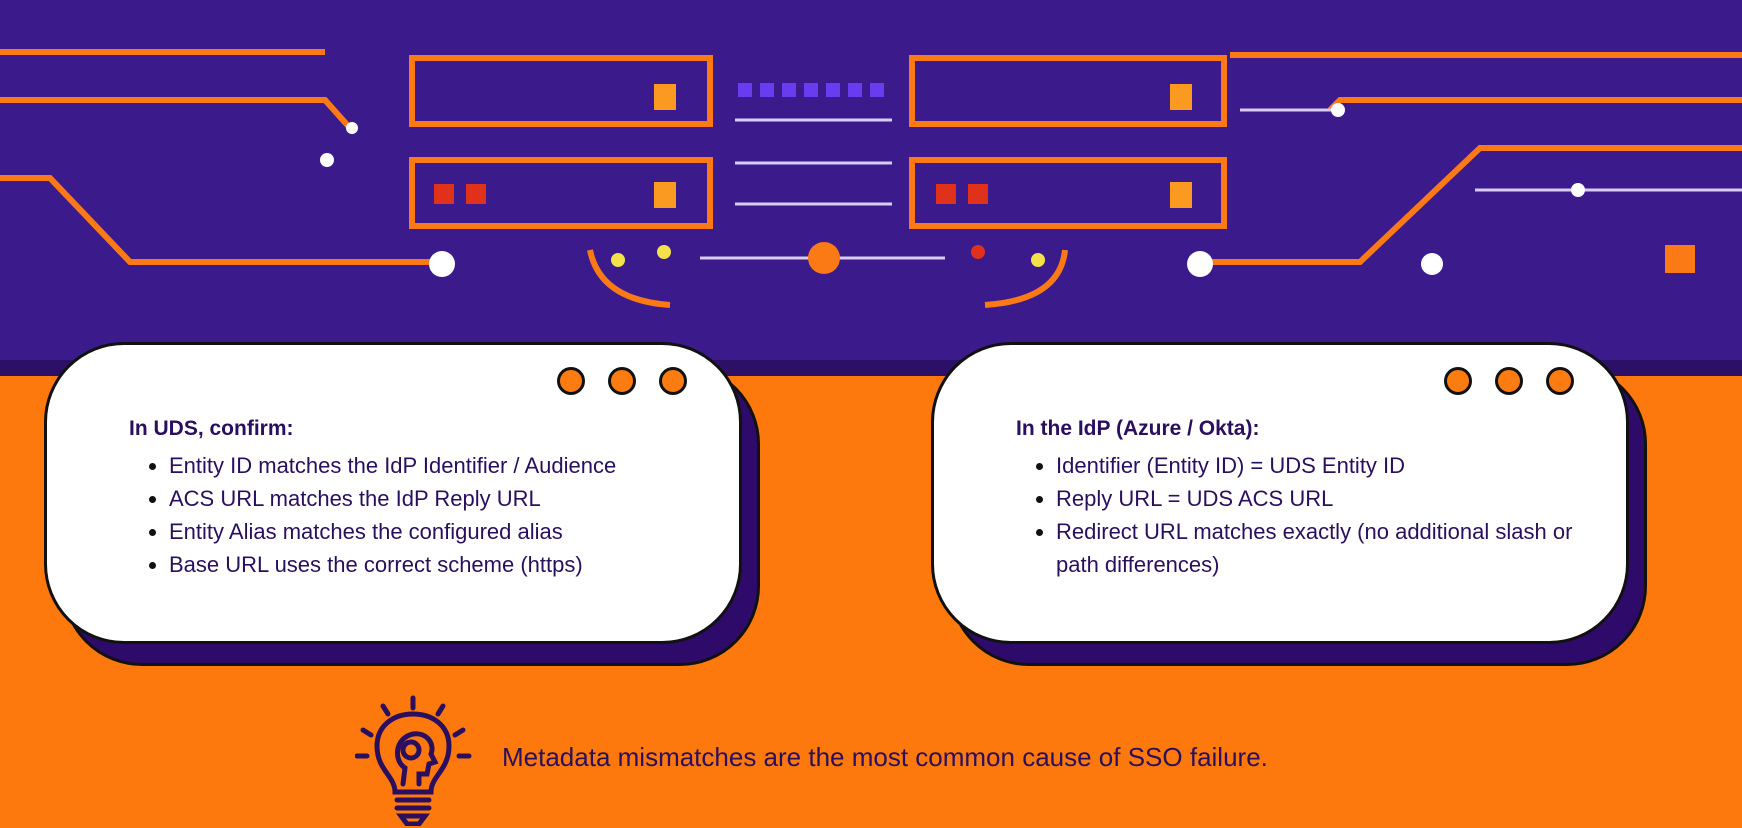 This screenshot has height=828, width=1742. I want to click on card-heading: In the IdP (Azure / Okta):, so click(1138, 428).